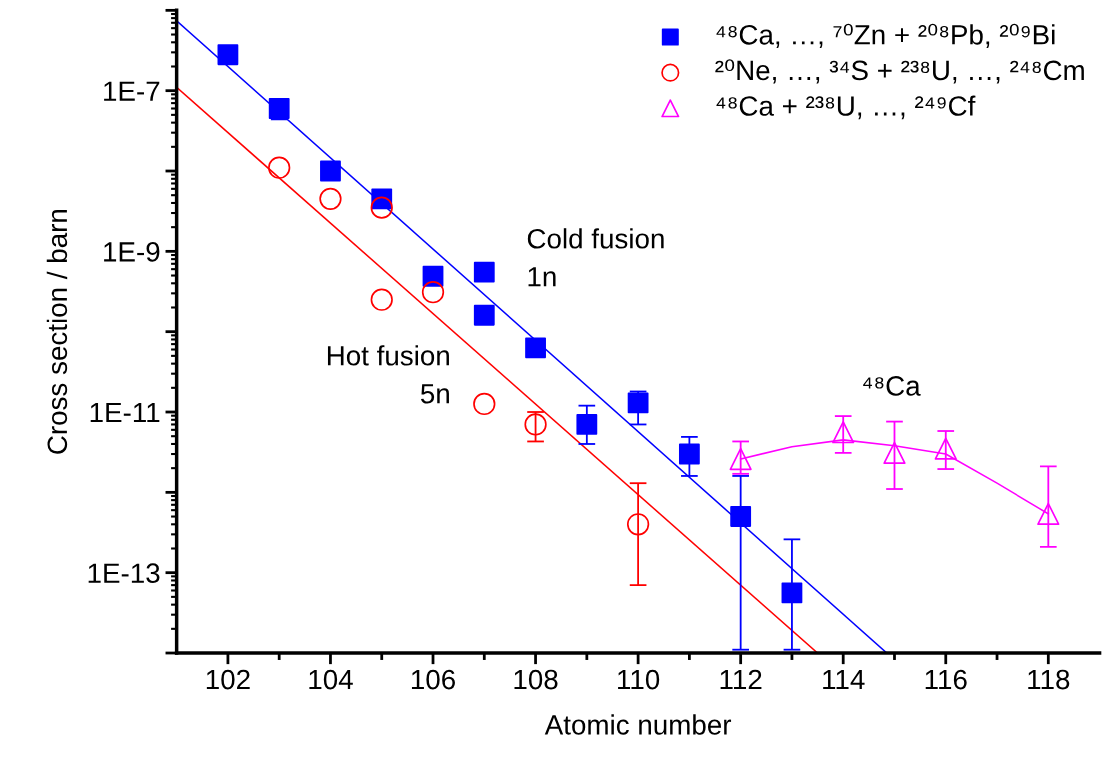 Image resolution: width=1104 pixels, height=766 pixels. What do you see at coordinates (132, 91) in the screenshot?
I see `y-tick-label: 1E-7` at bounding box center [132, 91].